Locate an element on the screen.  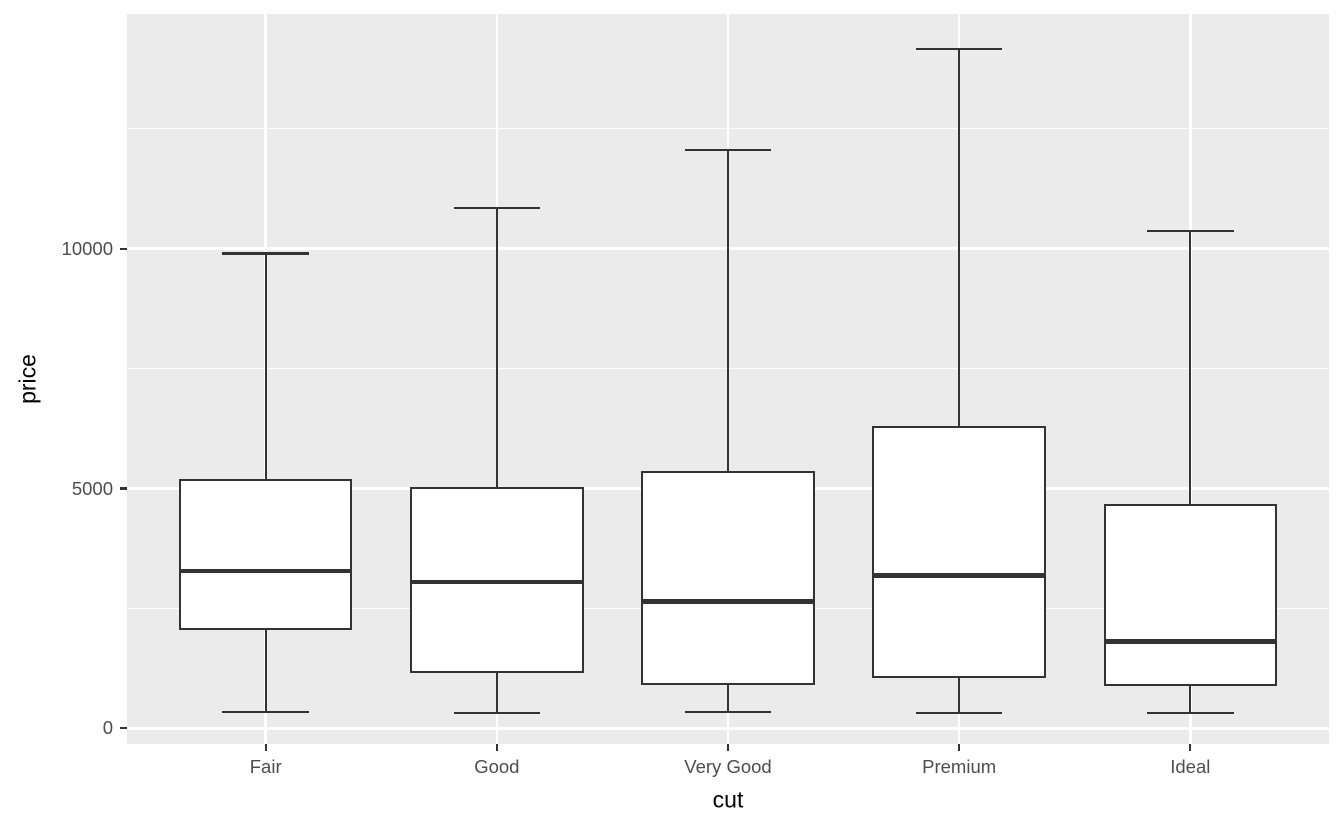
x-axis-title: cut is located at coordinates (728, 799).